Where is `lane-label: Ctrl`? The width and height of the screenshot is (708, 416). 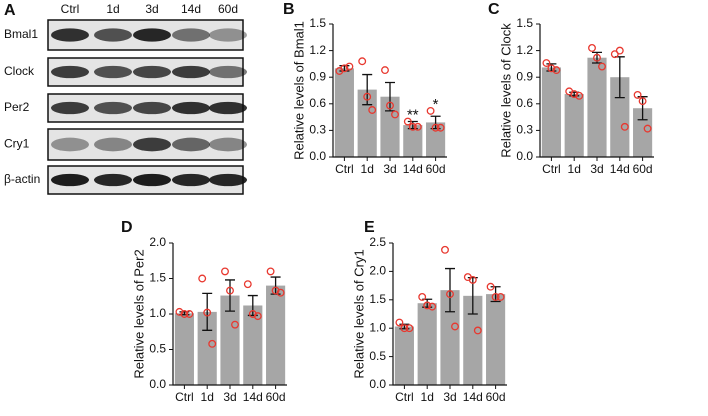
lane-label: Ctrl is located at coordinates (70, 9).